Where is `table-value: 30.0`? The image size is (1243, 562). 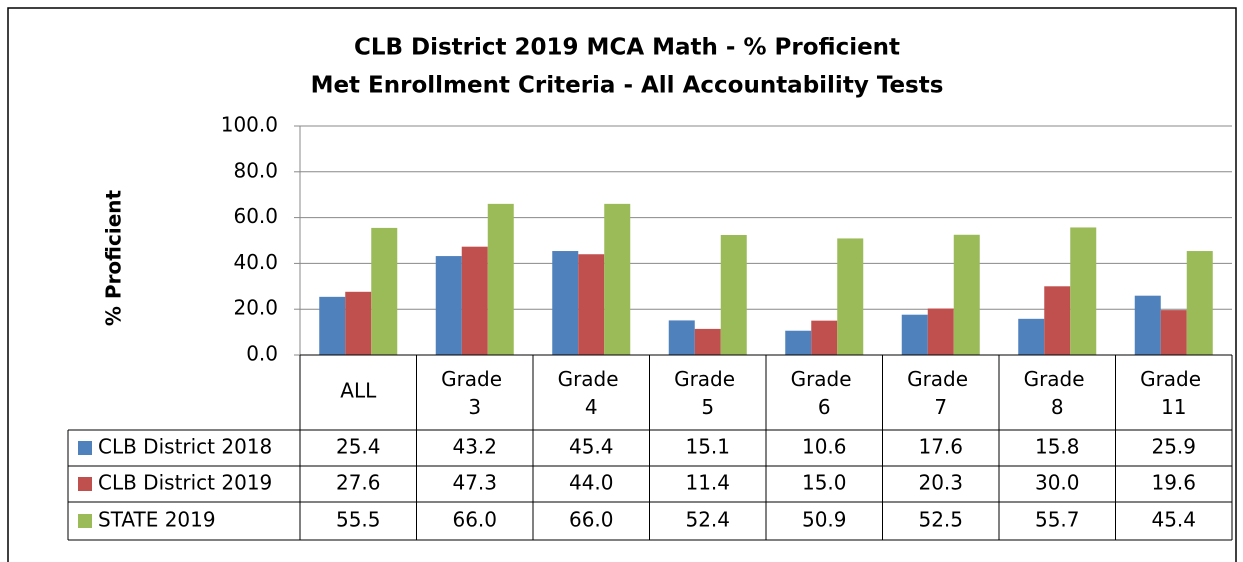 table-value: 30.0 is located at coordinates (1057, 483).